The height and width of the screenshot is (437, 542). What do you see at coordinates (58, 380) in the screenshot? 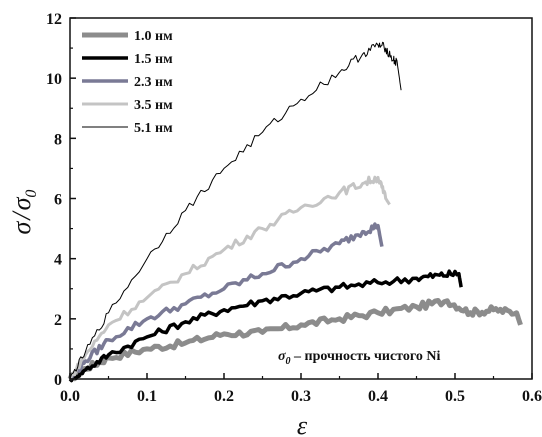
I see `y-tick-label: 0` at bounding box center [58, 380].